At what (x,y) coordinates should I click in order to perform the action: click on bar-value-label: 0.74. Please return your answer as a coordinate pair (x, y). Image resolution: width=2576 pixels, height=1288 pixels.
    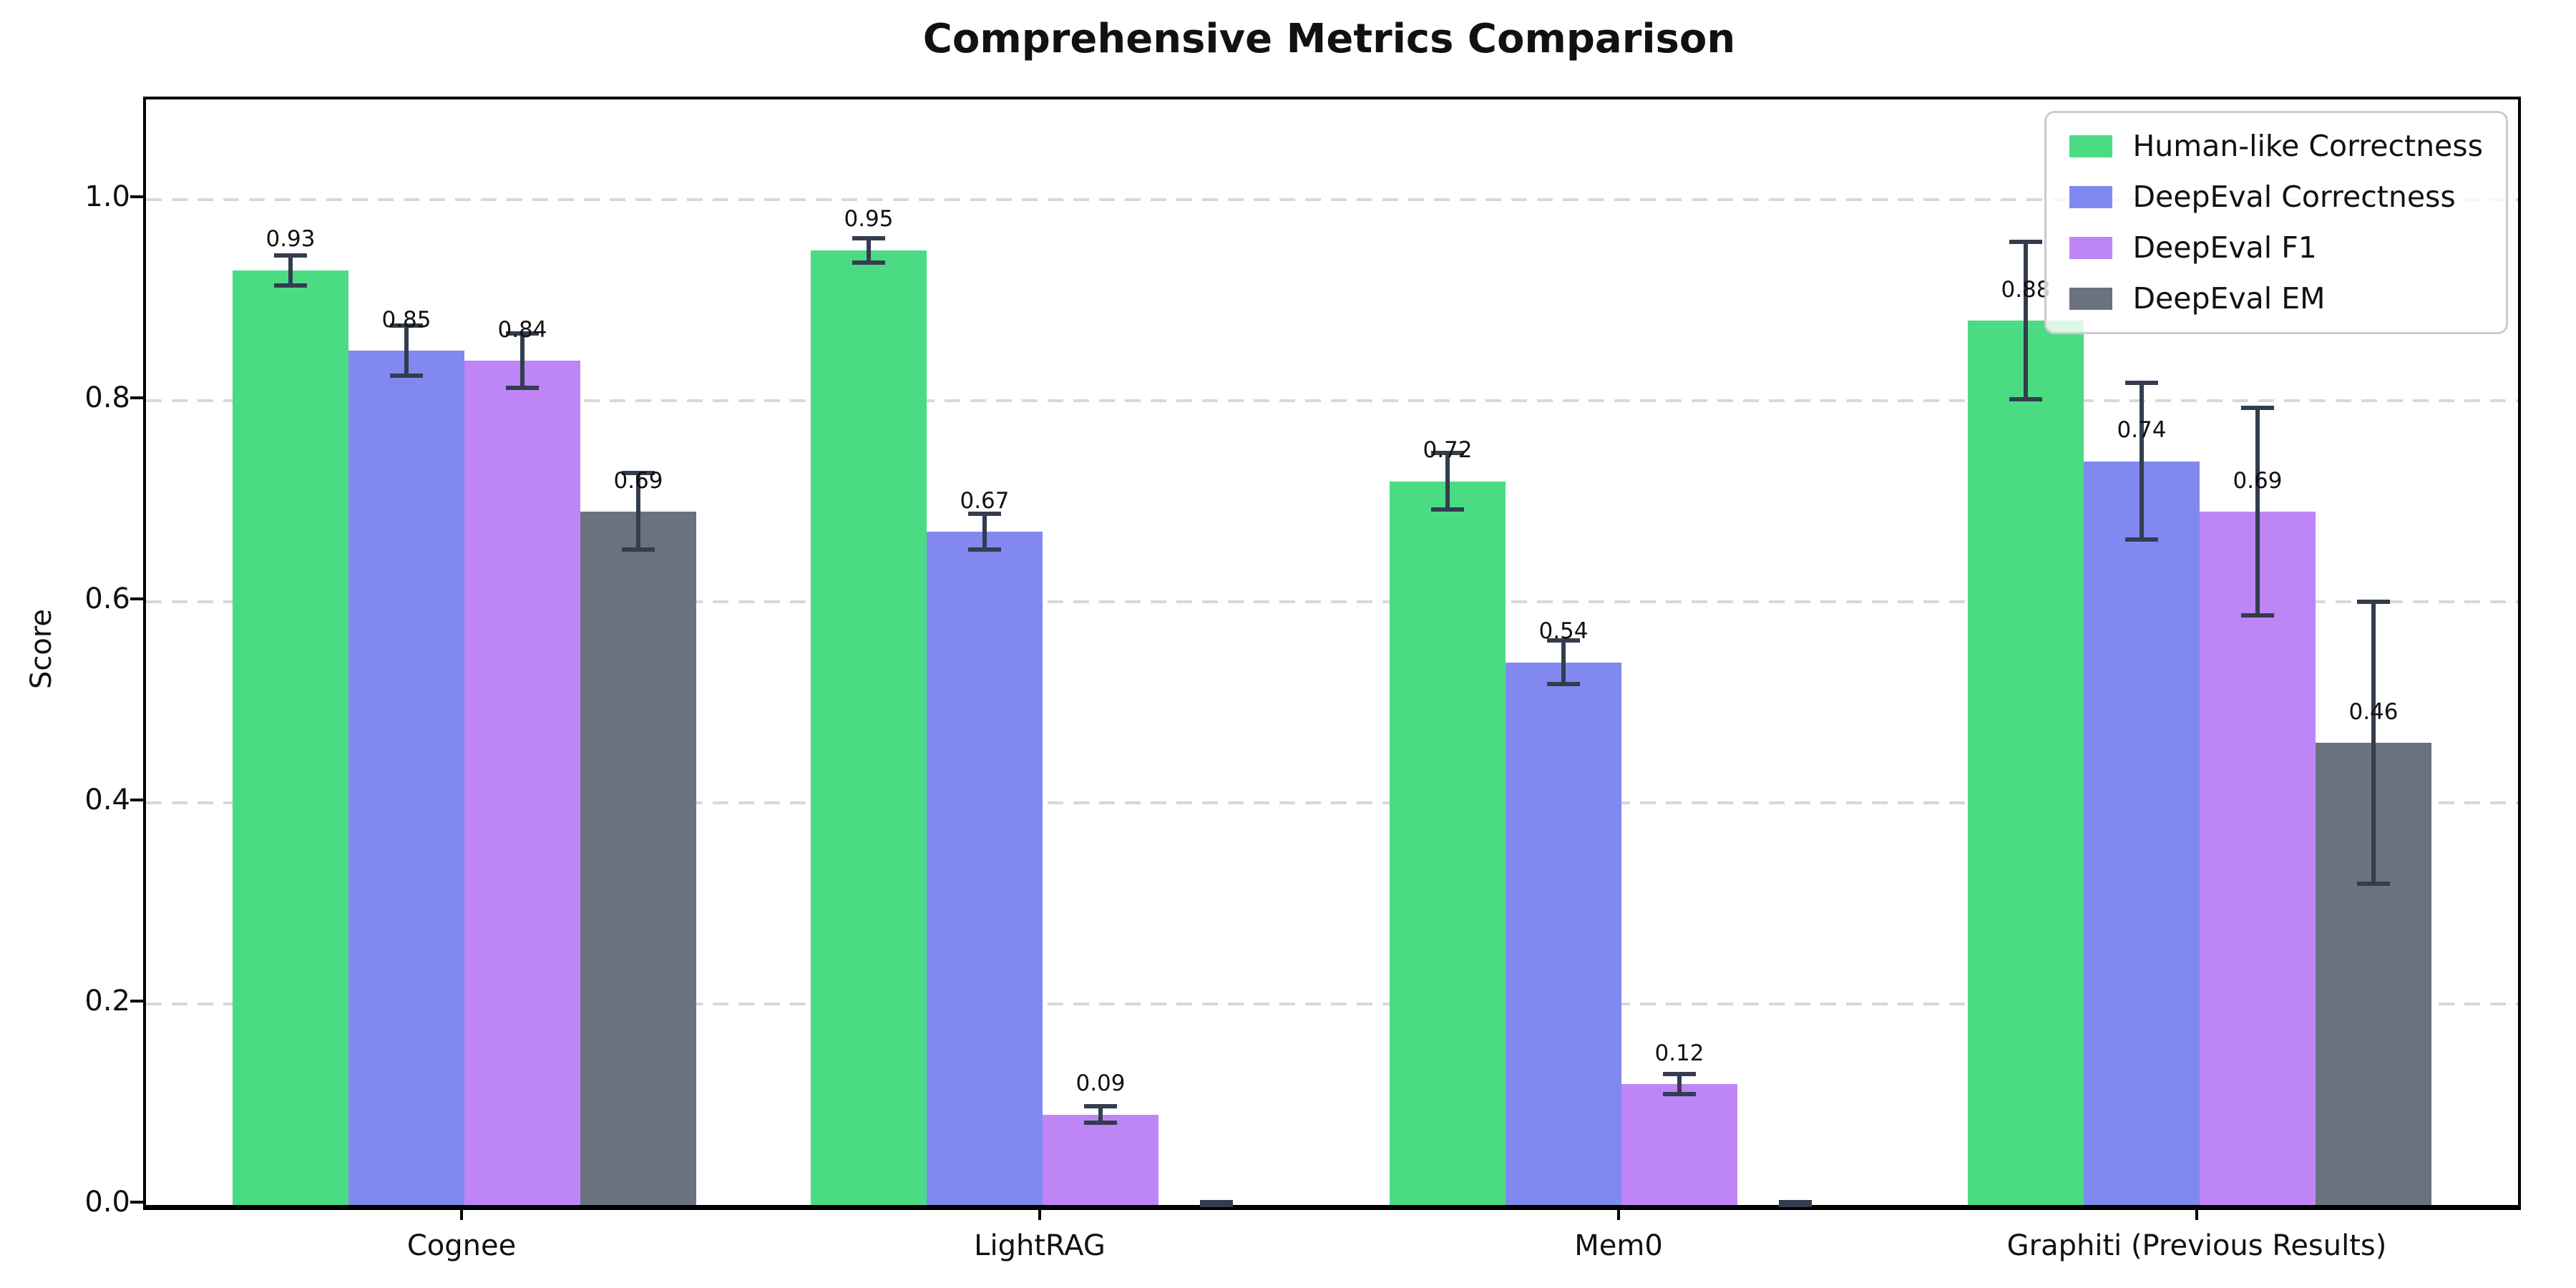
    Looking at the image, I should click on (2142, 430).